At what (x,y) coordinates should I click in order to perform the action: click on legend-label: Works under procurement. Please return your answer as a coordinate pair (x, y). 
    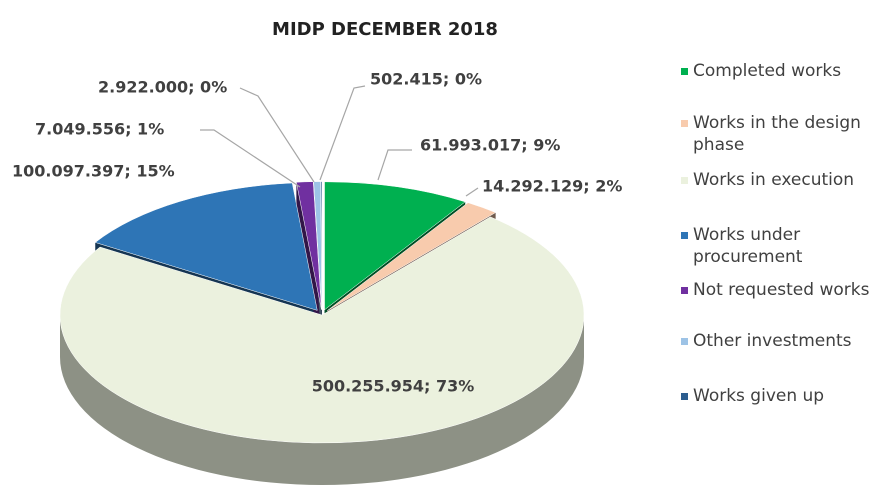
    Looking at the image, I should click on (748, 246).